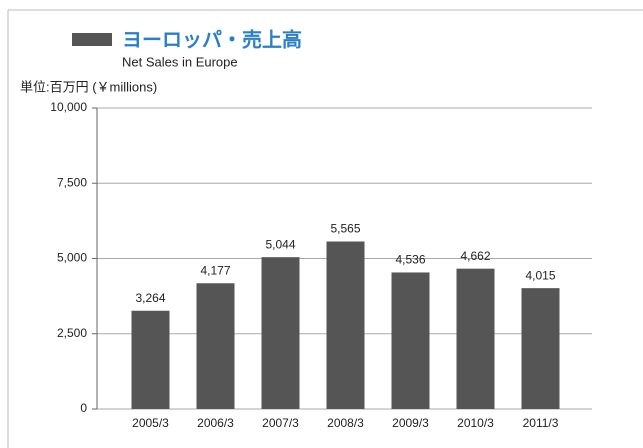 The image size is (643, 448). I want to click on y-tick-label: 5,000, so click(72, 258).